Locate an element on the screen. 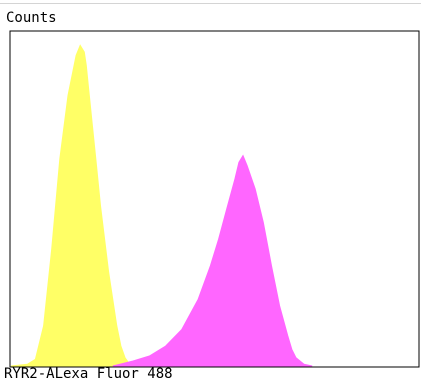 The width and height of the screenshot is (421, 385). y-axis-label: Counts is located at coordinates (31, 18).